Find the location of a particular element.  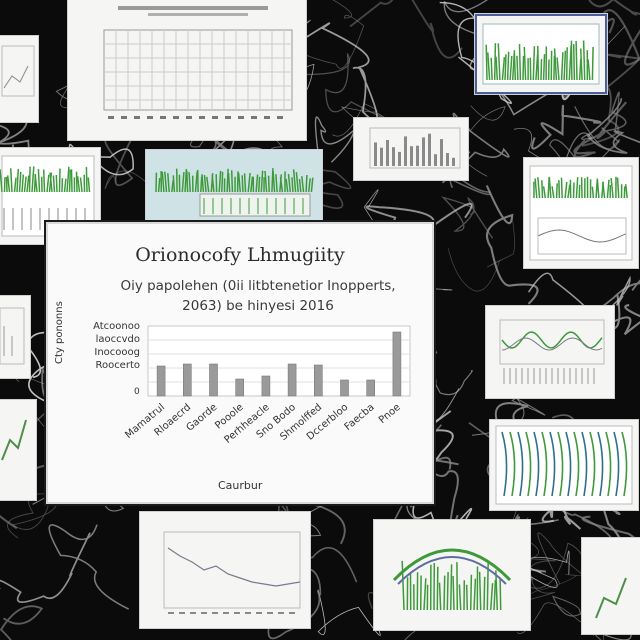

grass-chart-card-center is located at coordinates (234, 185).